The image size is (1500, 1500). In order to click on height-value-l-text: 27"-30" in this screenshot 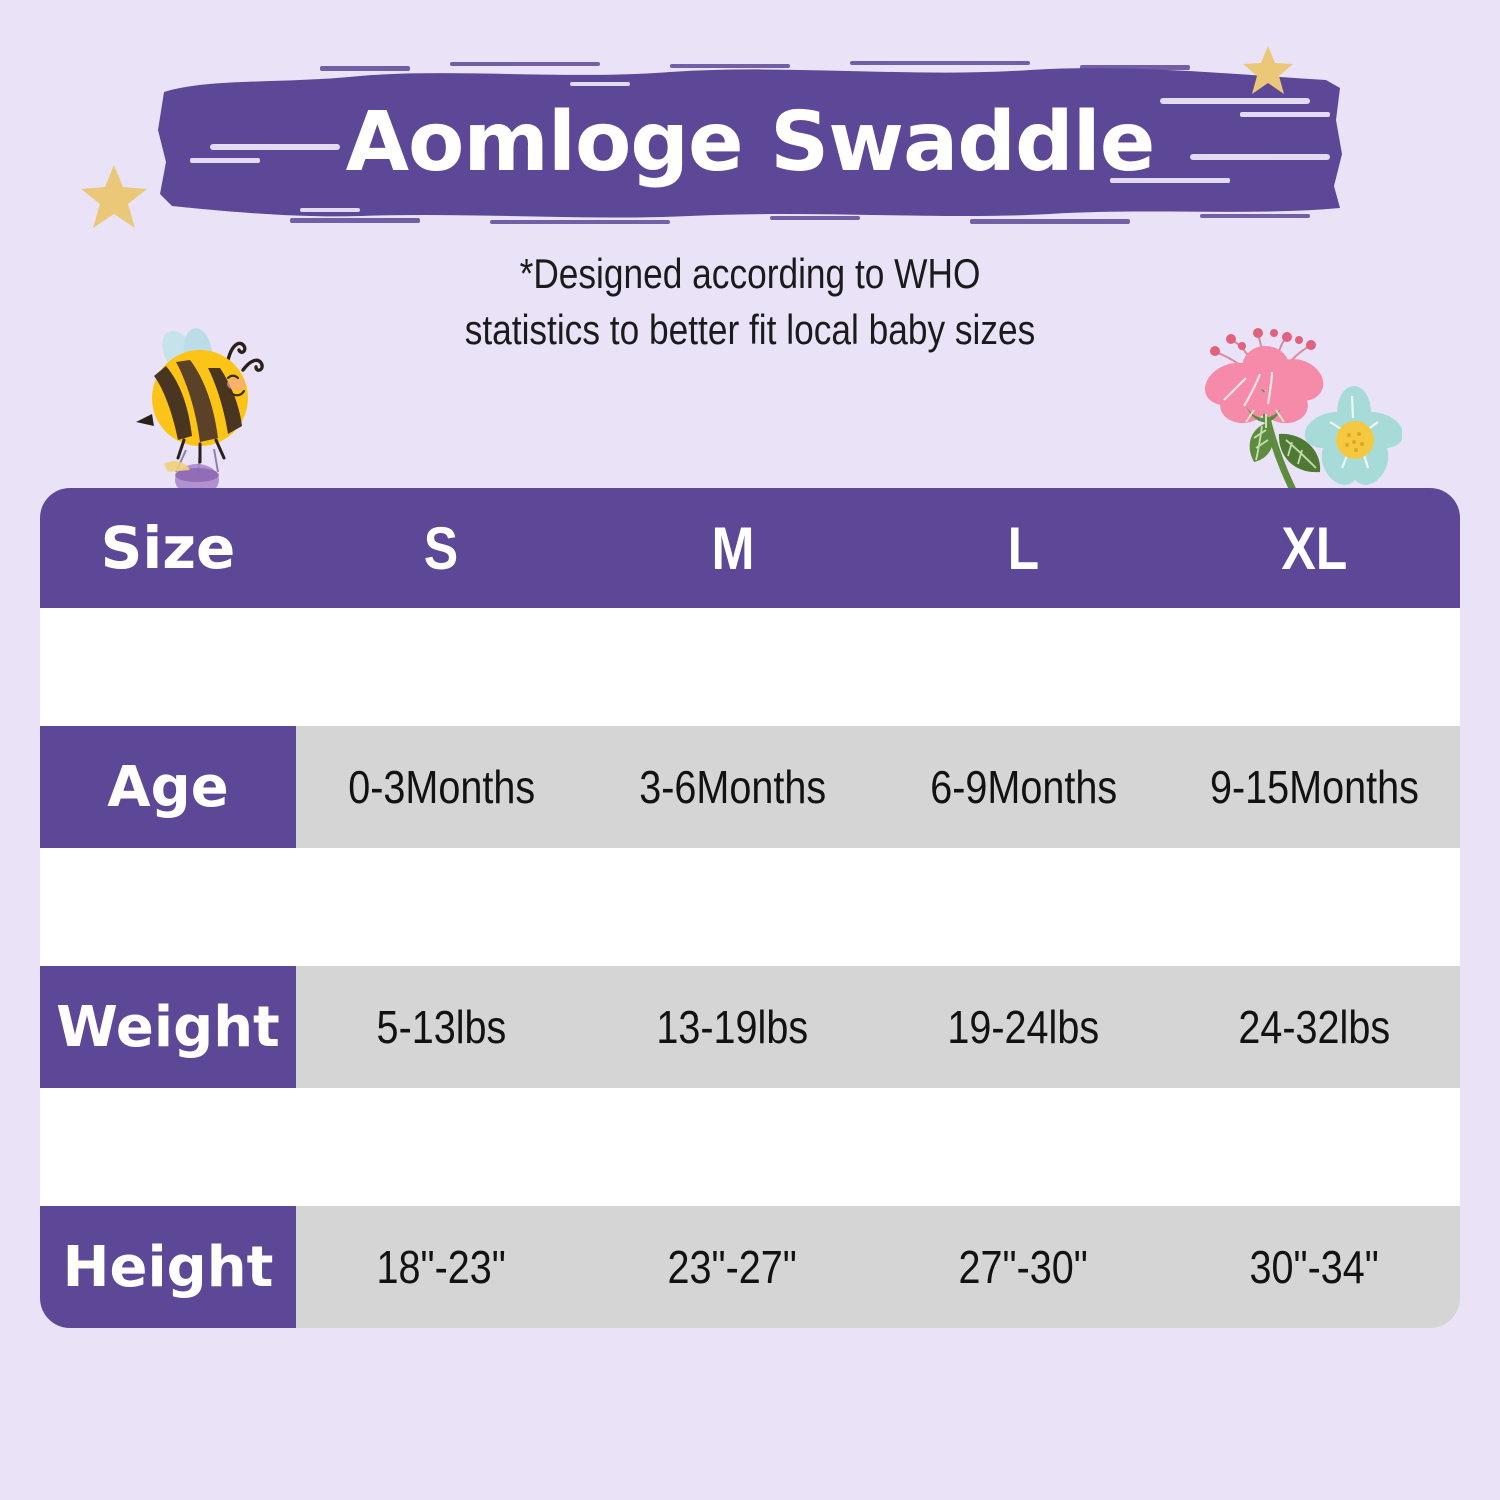, I will do `click(1023, 1267)`.